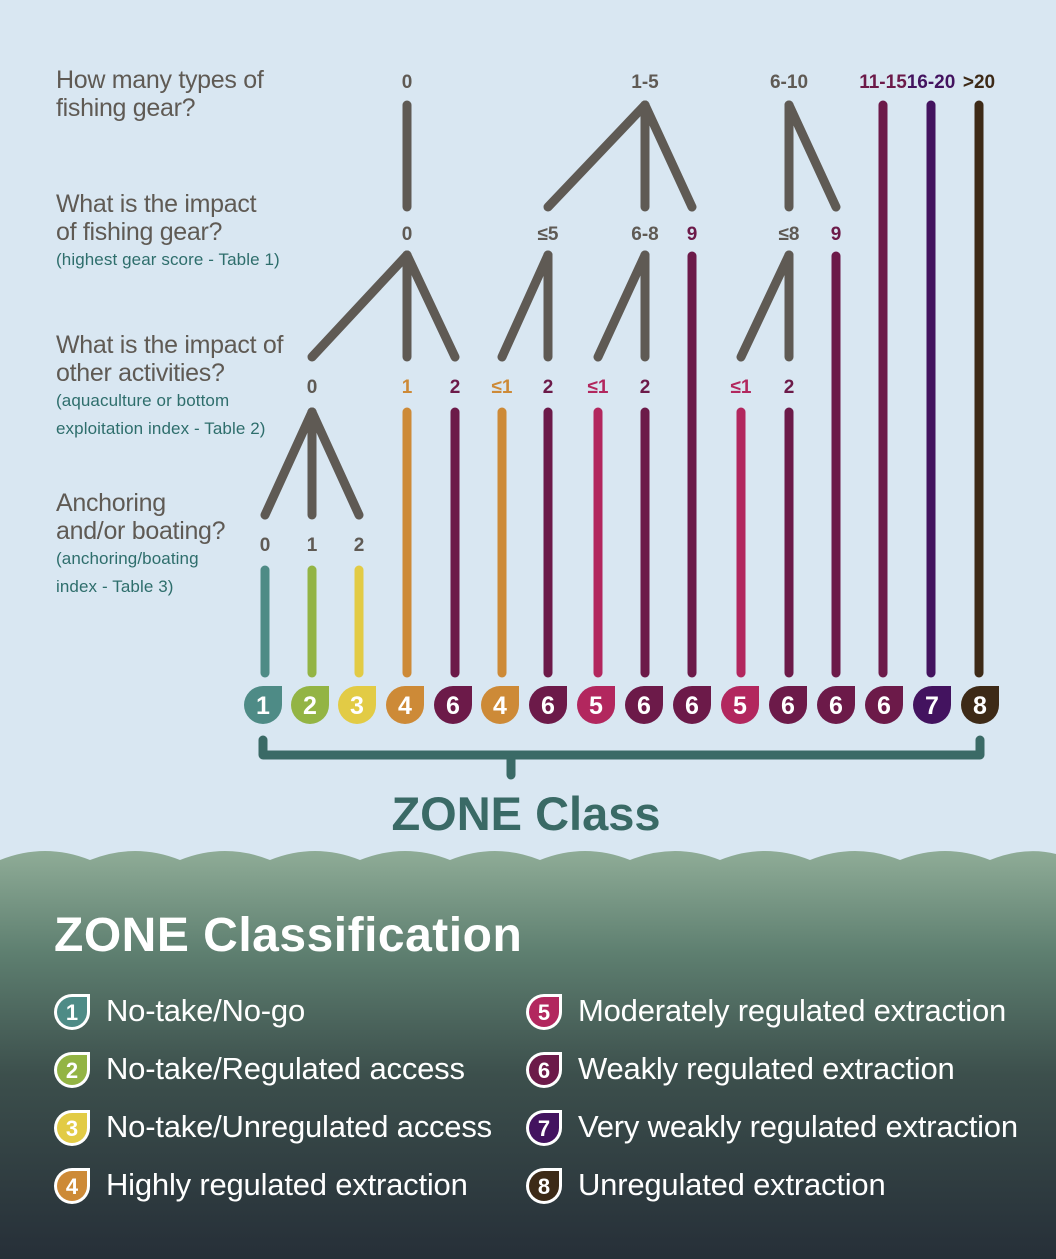 The height and width of the screenshot is (1259, 1056). I want to click on branch-impact-0-left, so click(359, 306).